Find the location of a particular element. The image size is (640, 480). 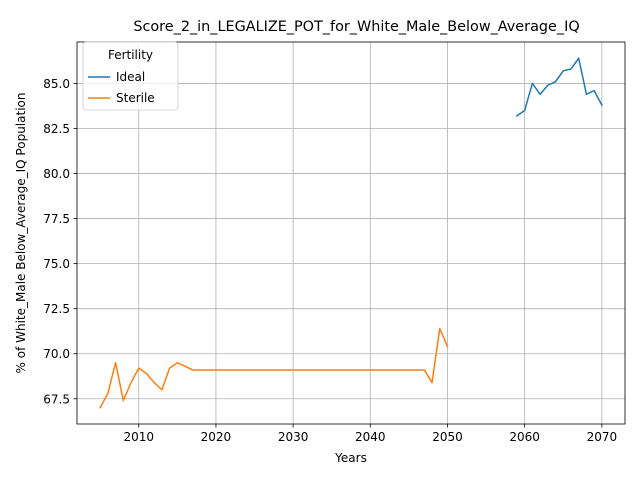

y-tick-label: 80.0 is located at coordinates (56, 174).